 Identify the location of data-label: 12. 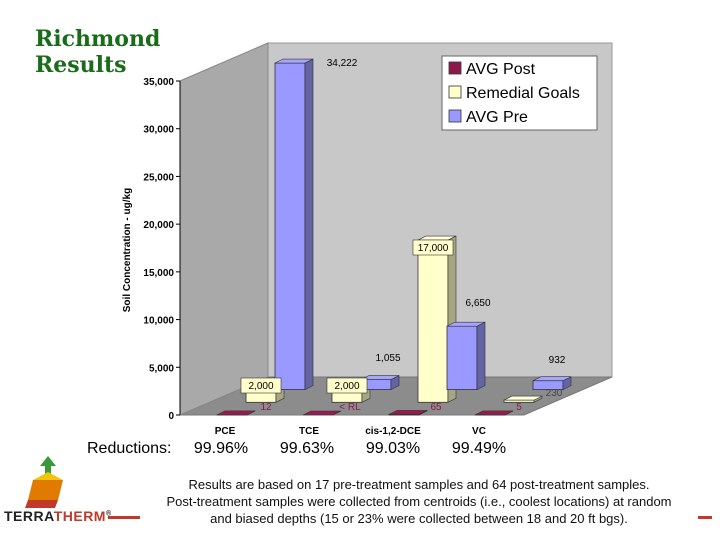
(266, 407).